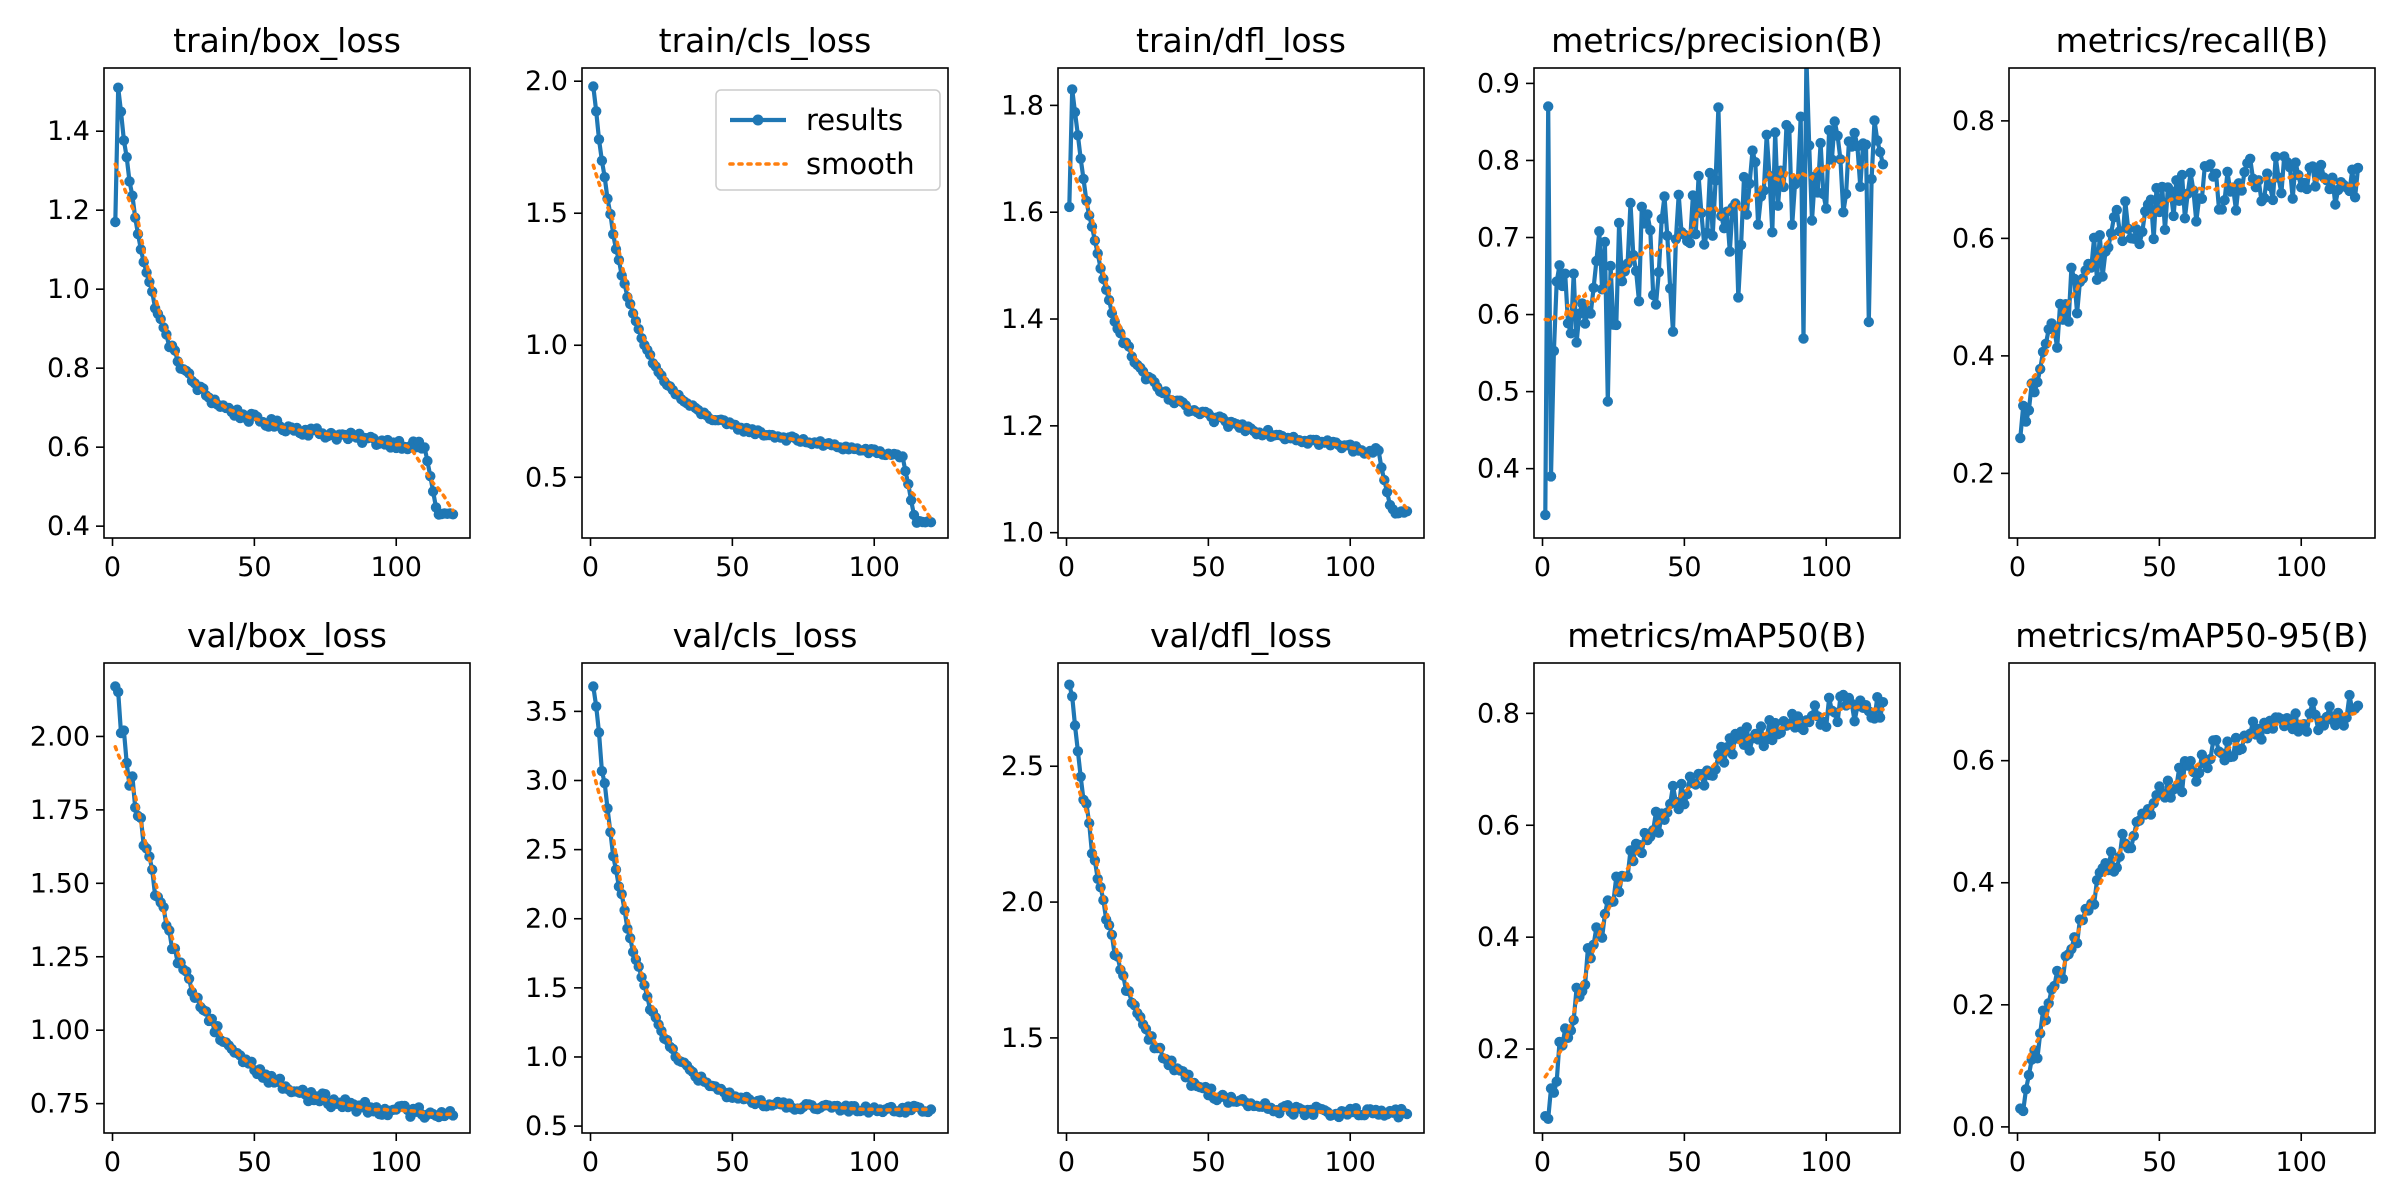 The image size is (2400, 1200). I want to click on y-tick-label: 2.00, so click(60, 736).